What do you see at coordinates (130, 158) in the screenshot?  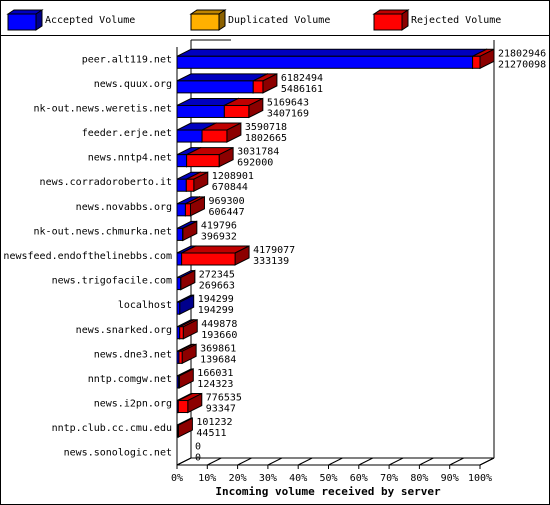 I see `y-tick-label: news.nntp4.net` at bounding box center [130, 158].